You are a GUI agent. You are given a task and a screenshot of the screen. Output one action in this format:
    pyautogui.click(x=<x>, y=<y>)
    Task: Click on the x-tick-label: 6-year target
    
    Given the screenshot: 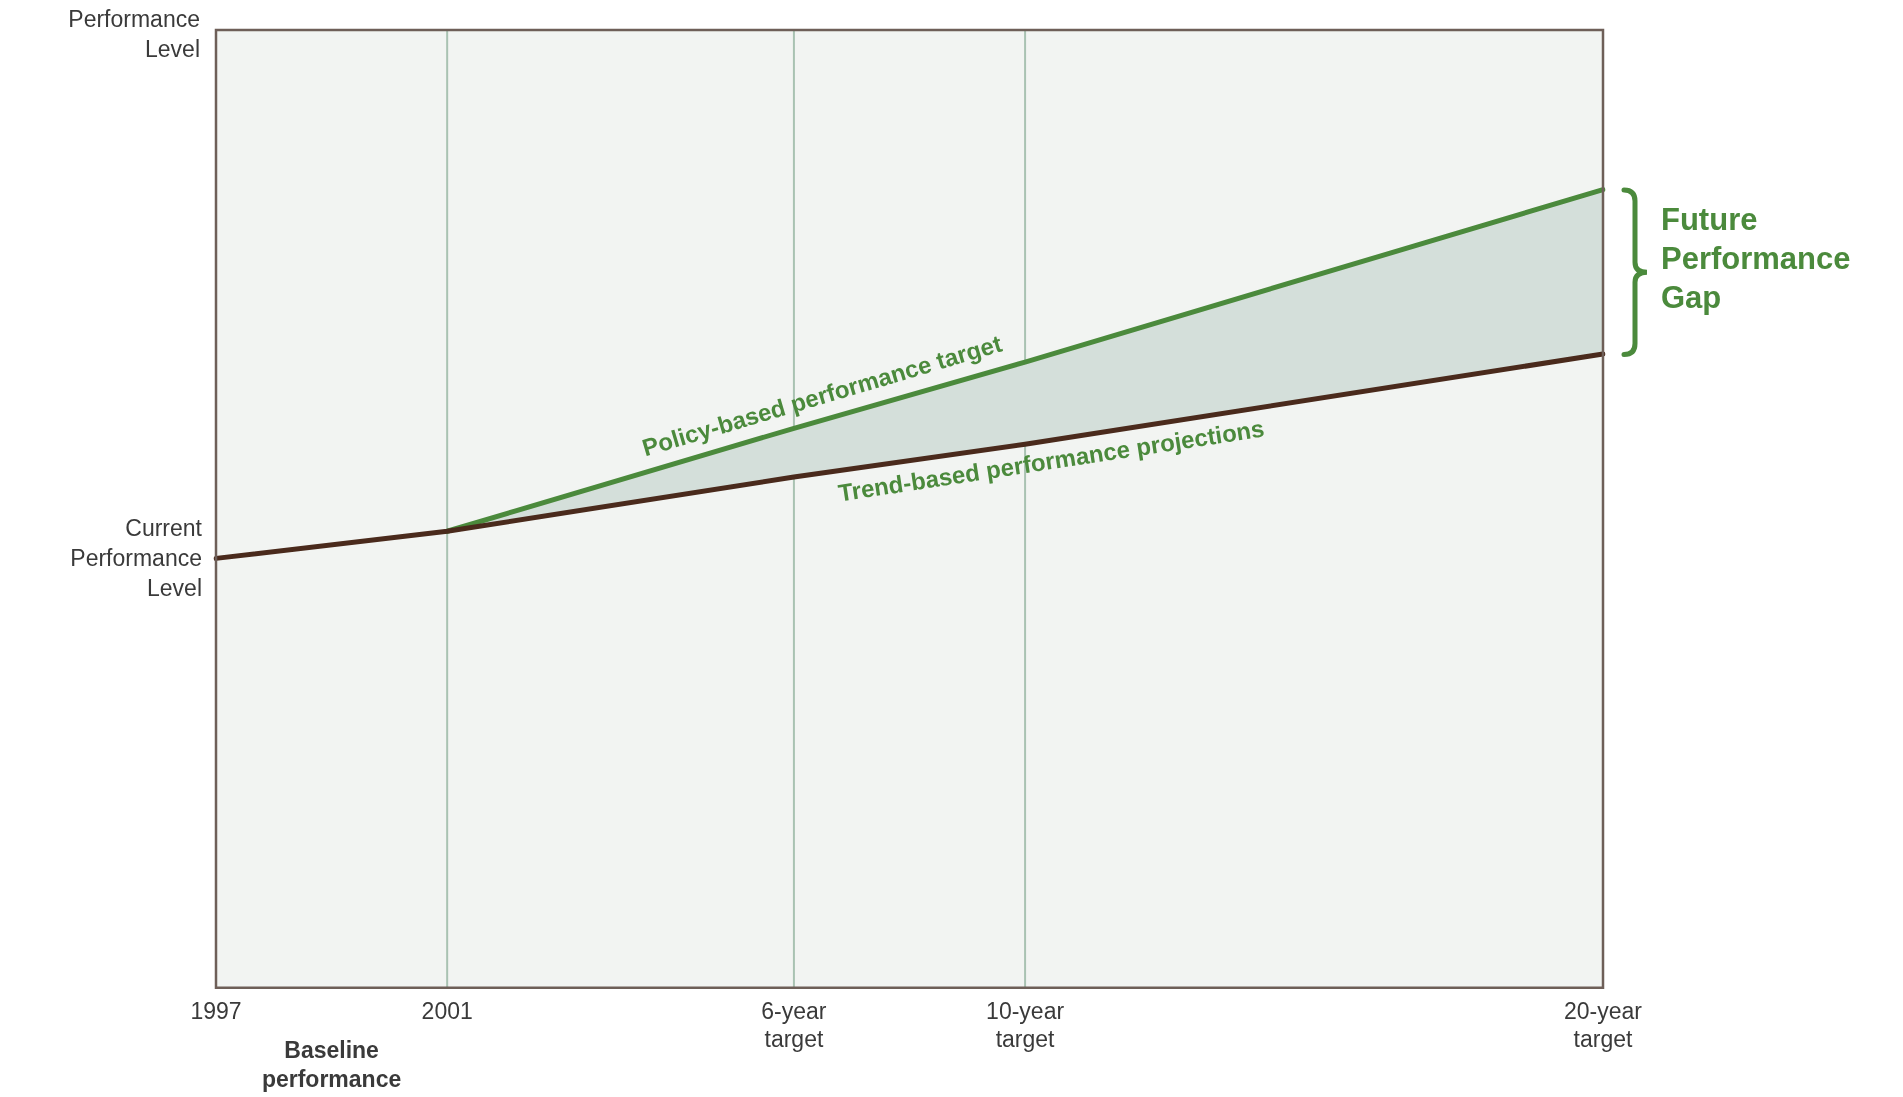 What is the action you would take?
    pyautogui.click(x=794, y=1024)
    